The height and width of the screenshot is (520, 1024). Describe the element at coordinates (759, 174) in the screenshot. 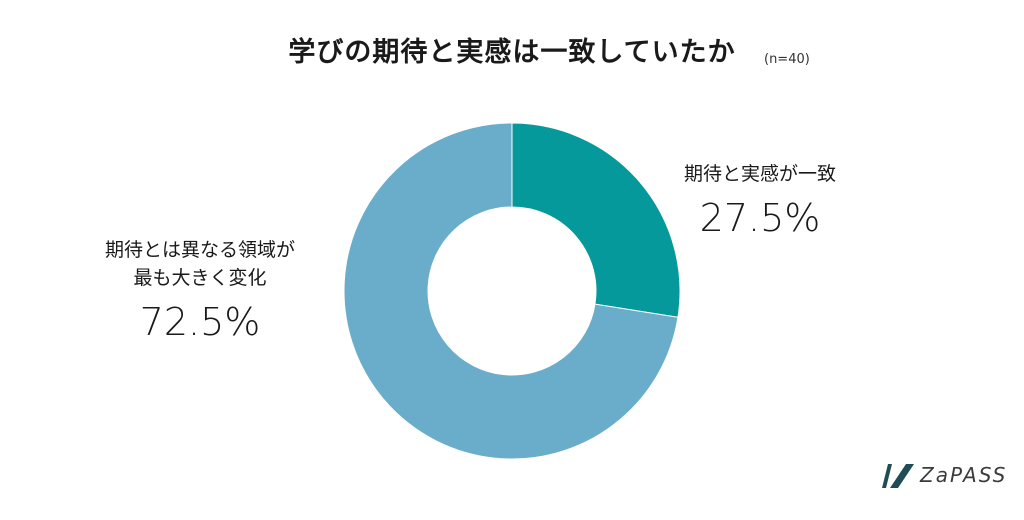

I see `slice-label-match-name: 期待と実感が一致` at that location.